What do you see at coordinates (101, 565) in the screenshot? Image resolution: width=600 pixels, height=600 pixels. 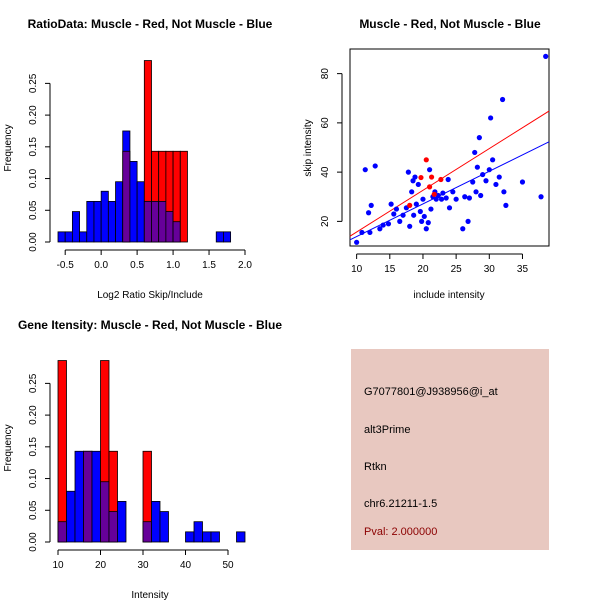 I see `intensity-x-tick-label-1: 20` at bounding box center [101, 565].